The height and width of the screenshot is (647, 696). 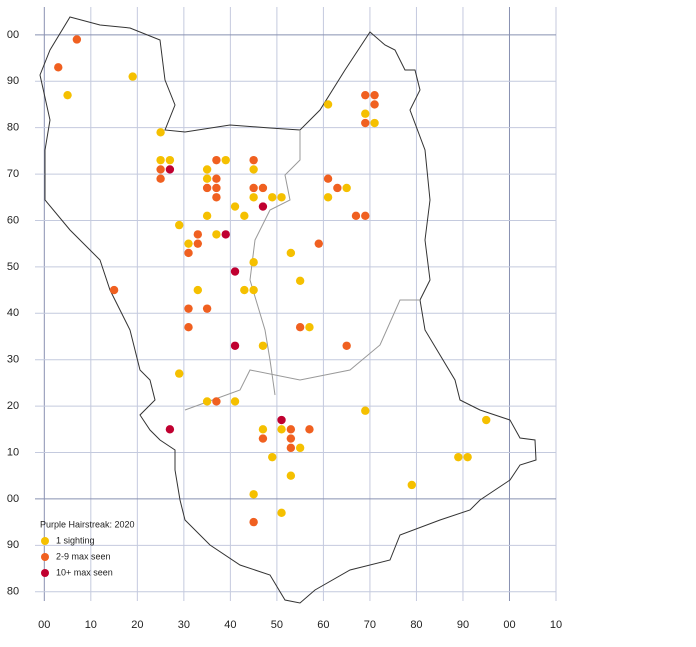 What do you see at coordinates (13, 452) in the screenshot?
I see `y-tick-label: 10` at bounding box center [13, 452].